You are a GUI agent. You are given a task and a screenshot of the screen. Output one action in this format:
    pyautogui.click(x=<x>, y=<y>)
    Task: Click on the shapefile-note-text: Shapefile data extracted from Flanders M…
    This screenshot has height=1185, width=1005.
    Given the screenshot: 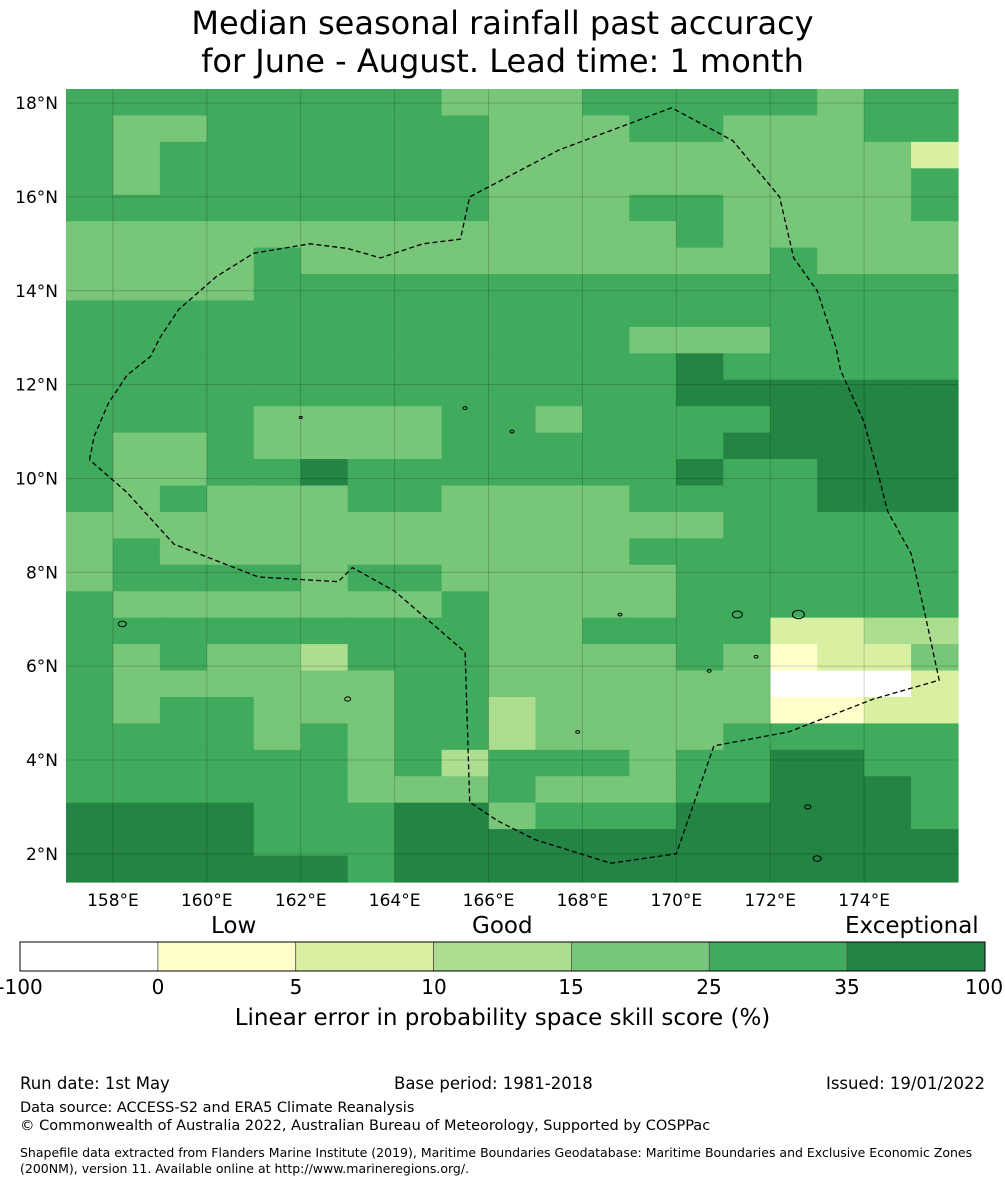 What is the action you would take?
    pyautogui.click(x=496, y=1160)
    